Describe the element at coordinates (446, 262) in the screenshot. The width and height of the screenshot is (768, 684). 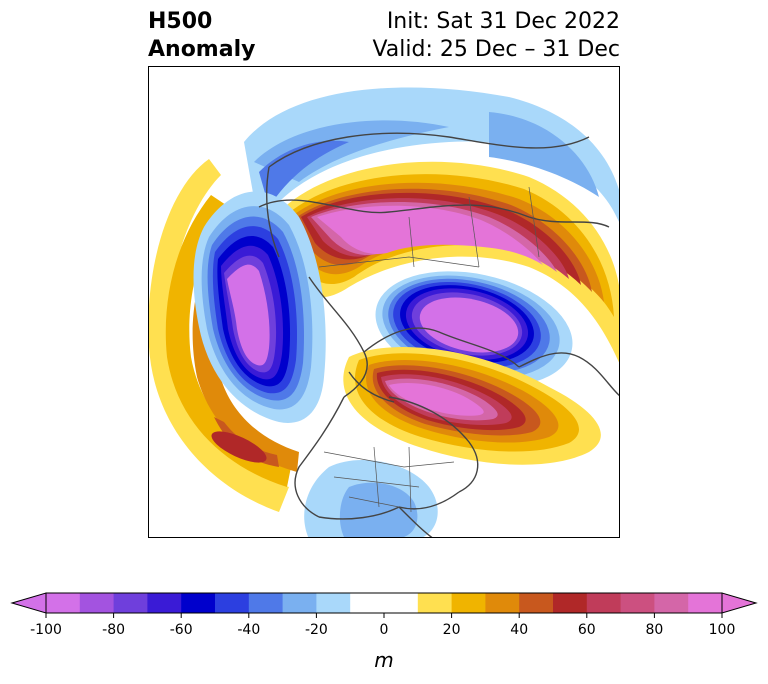
I see `eurasia-positive-anomaly` at that location.